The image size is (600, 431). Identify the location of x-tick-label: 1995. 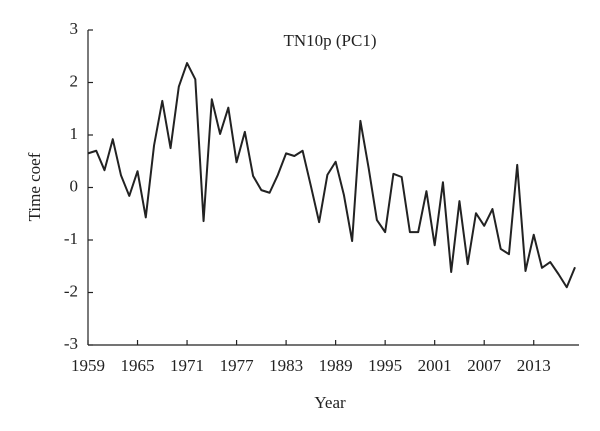
(385, 365).